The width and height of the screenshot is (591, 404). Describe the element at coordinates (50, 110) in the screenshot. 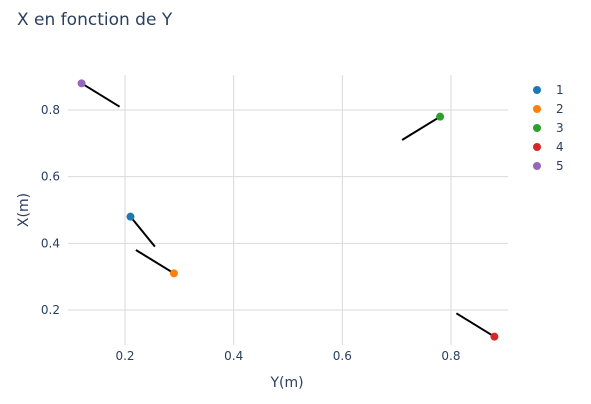

I see `y-tick-label: 0.8` at that location.